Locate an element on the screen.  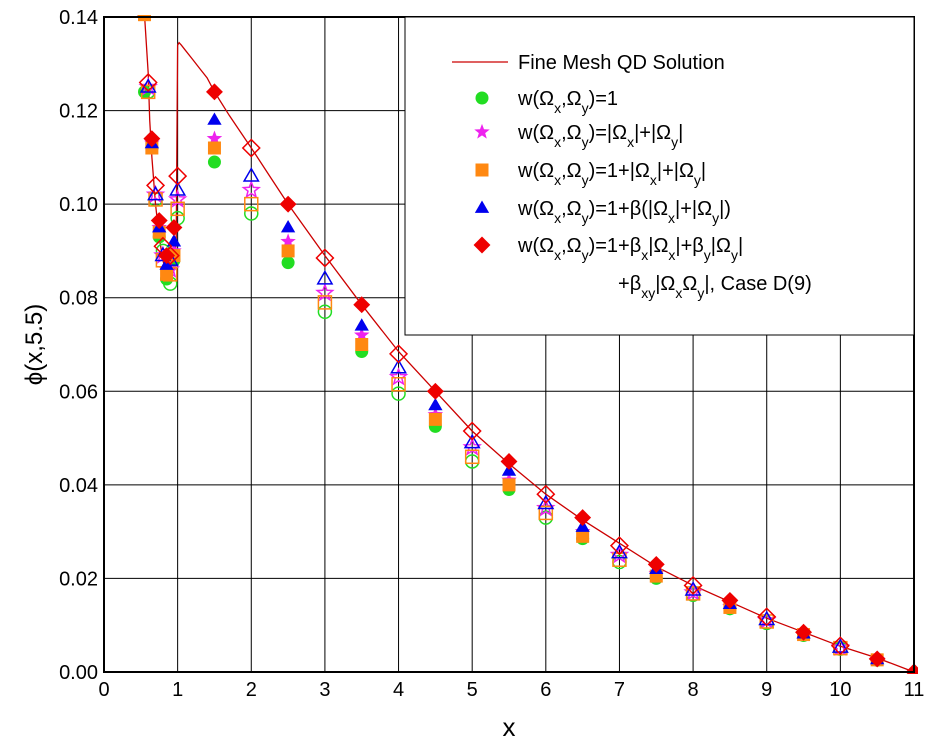
legend-label-case-d9-cont: +βxy|ΩxΩy|, Case D(9) is located at coordinates (715, 287).